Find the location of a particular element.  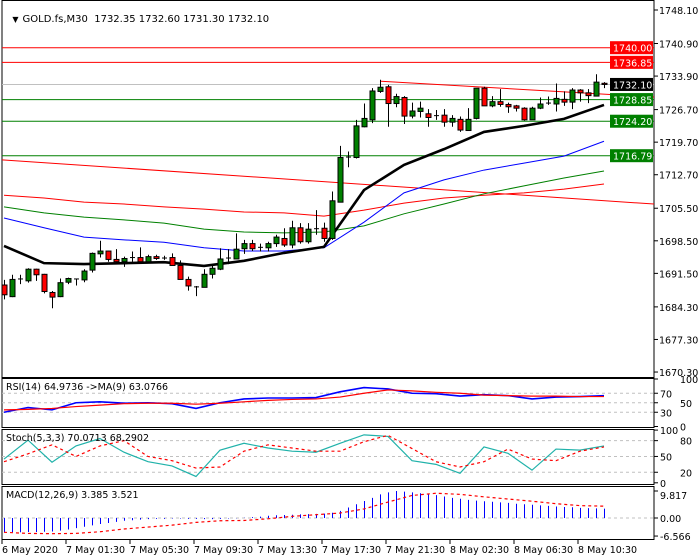

time-tick-label: 7 May 17:30 is located at coordinates (351, 550).